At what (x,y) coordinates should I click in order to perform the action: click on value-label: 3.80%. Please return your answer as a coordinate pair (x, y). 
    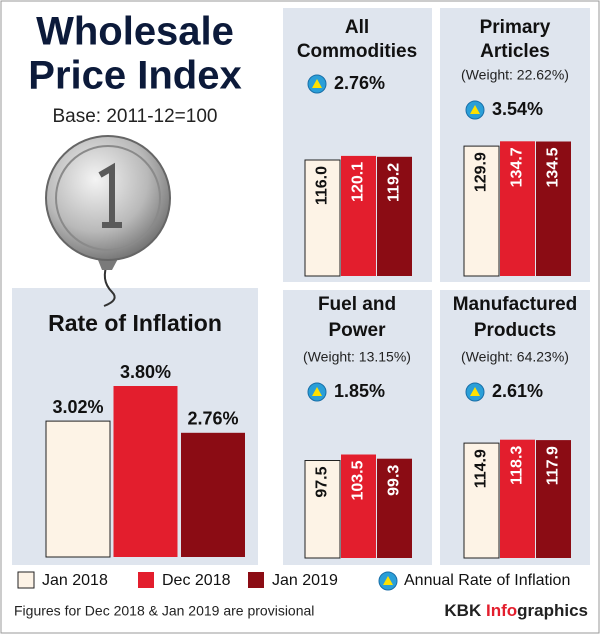
    Looking at the image, I should click on (145, 372).